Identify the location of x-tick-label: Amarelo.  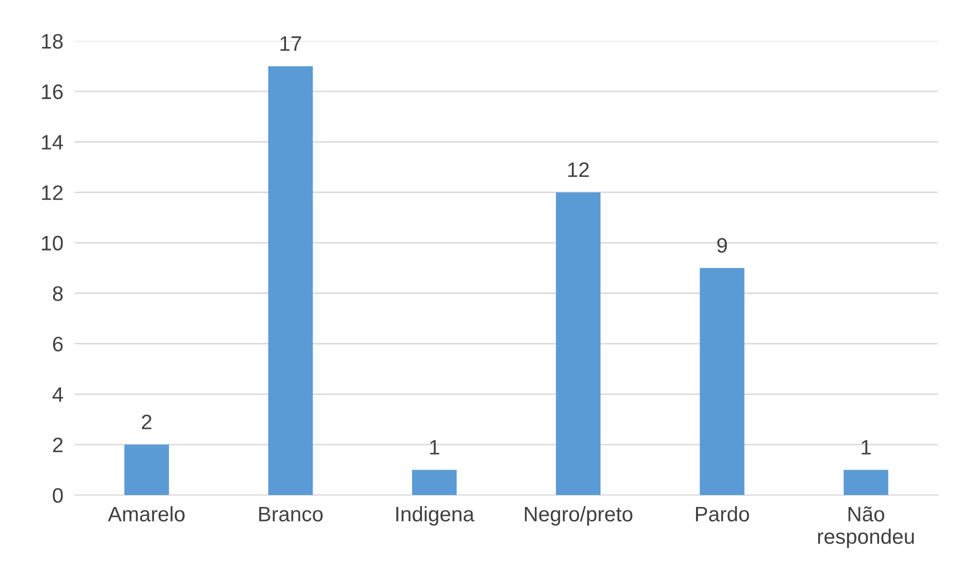
(146, 514).